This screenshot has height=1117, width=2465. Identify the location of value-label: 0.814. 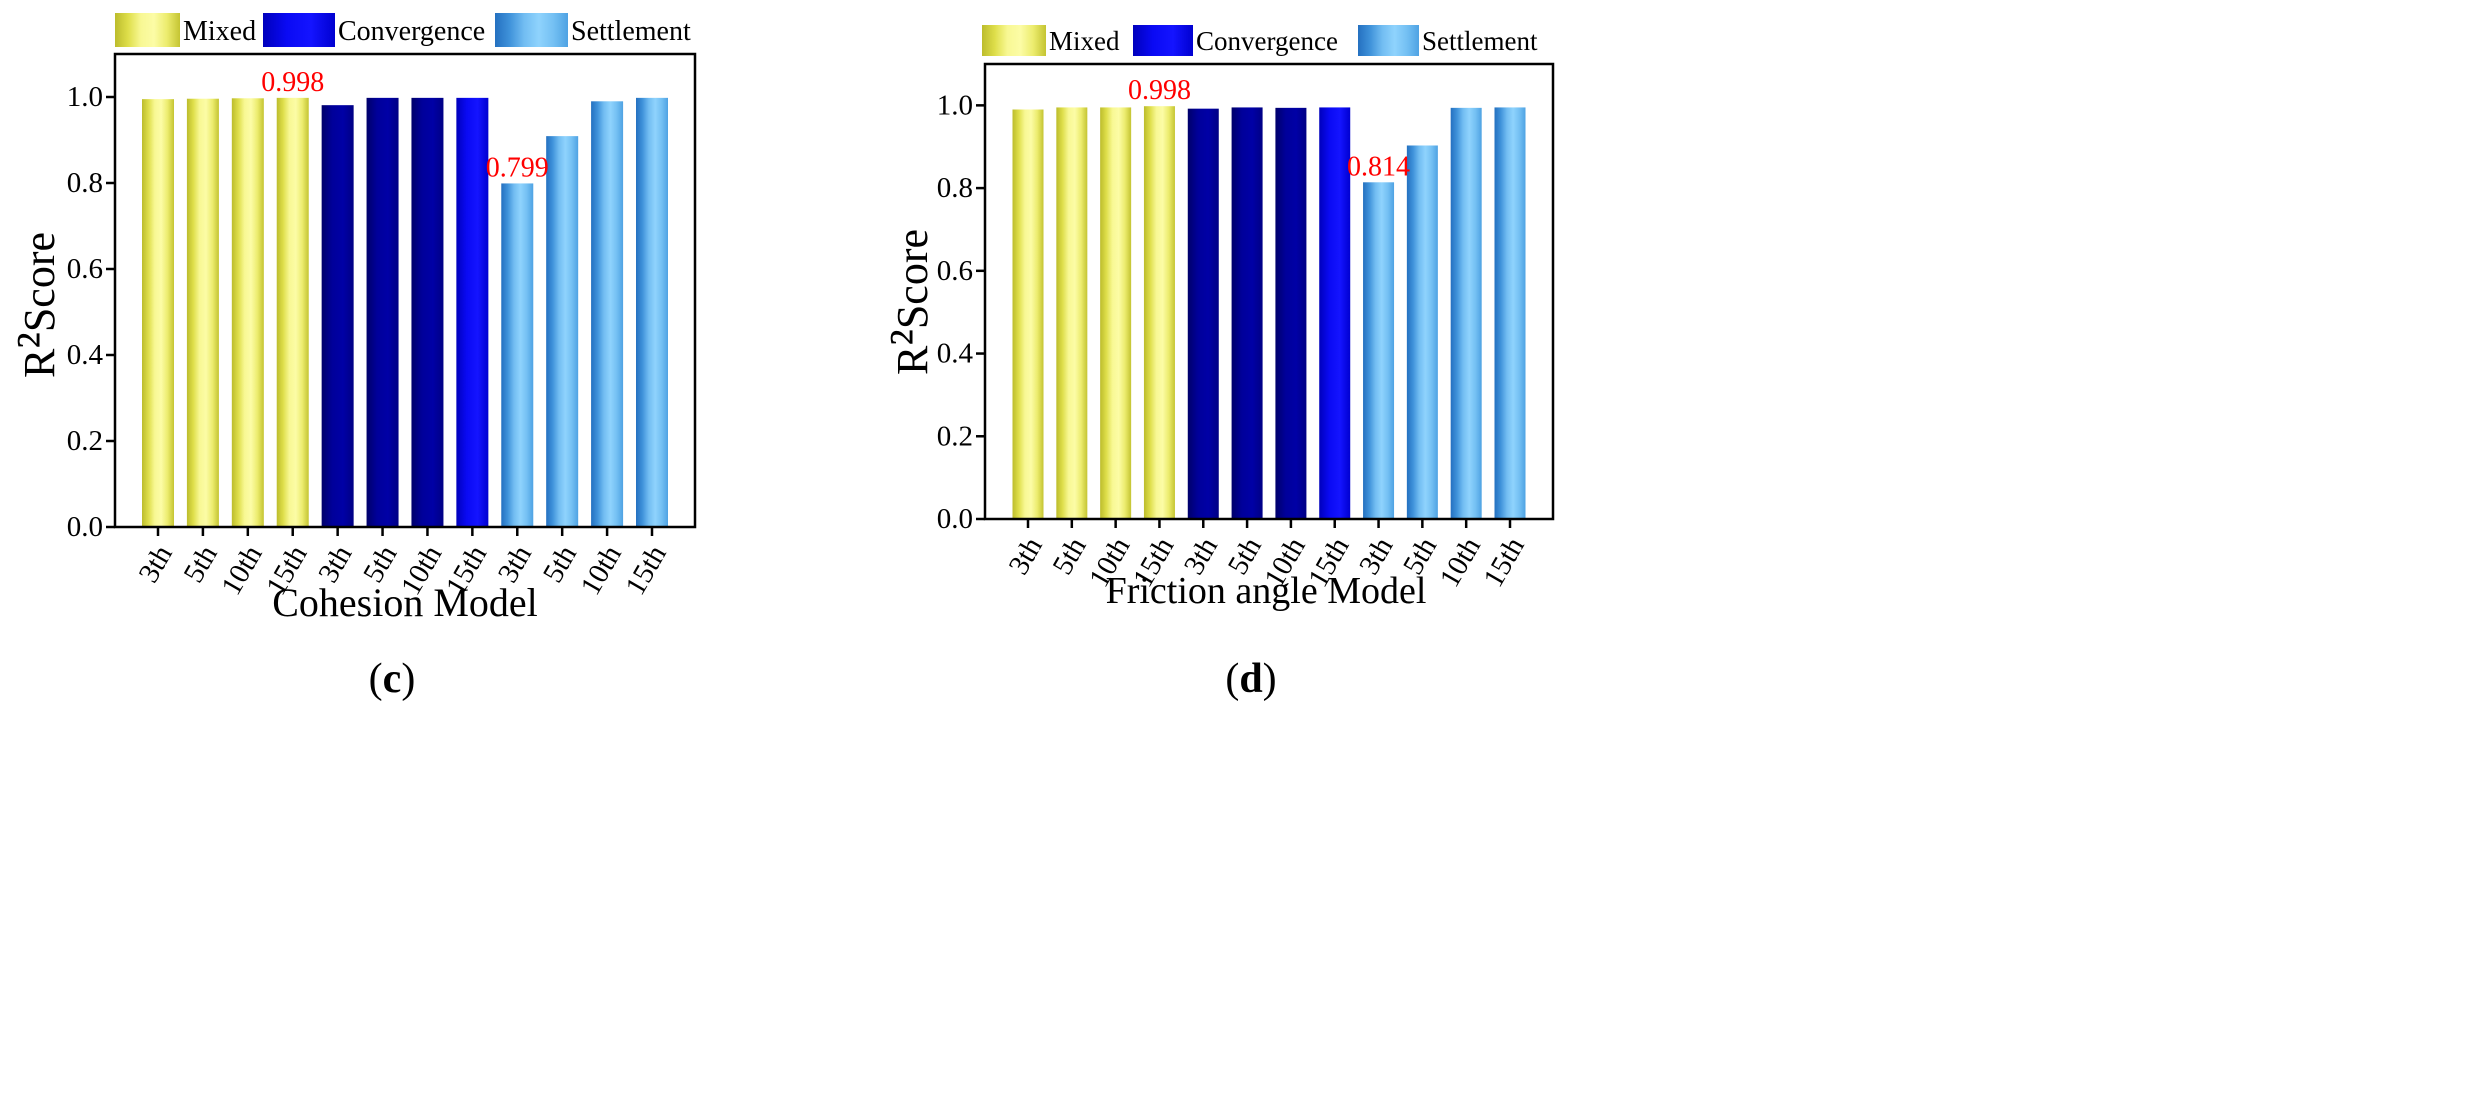
(1378, 166).